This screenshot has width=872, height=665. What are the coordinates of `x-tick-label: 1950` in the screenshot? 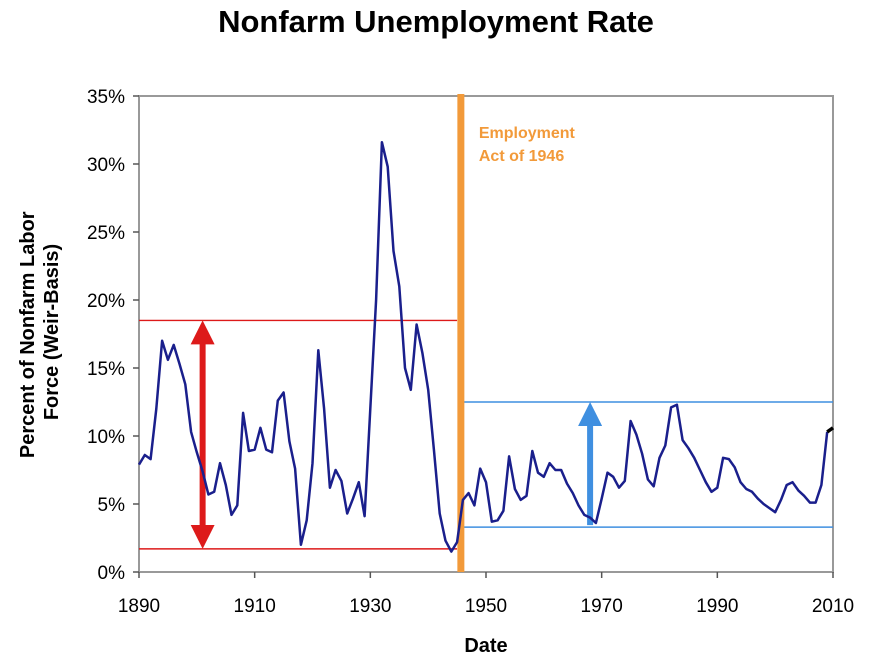 It's located at (486, 606).